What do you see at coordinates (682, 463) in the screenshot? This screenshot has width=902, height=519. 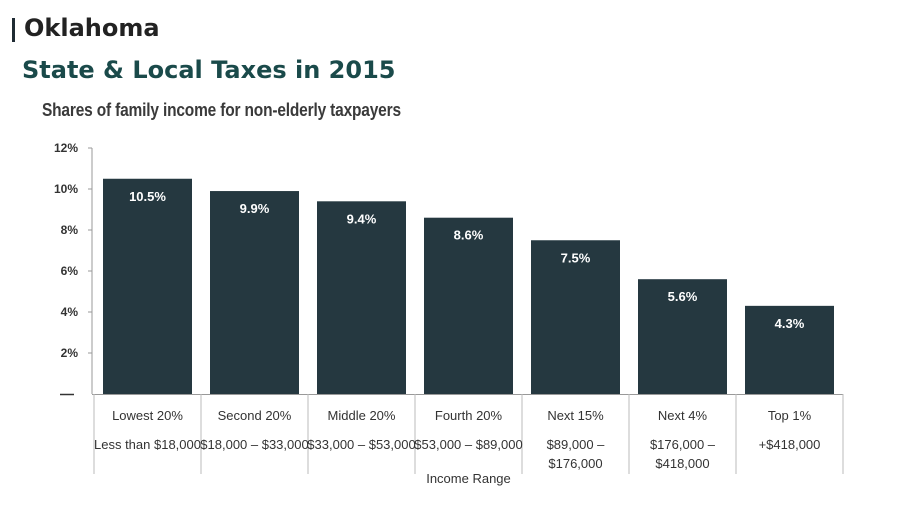 I see `range-label: $418,000` at bounding box center [682, 463].